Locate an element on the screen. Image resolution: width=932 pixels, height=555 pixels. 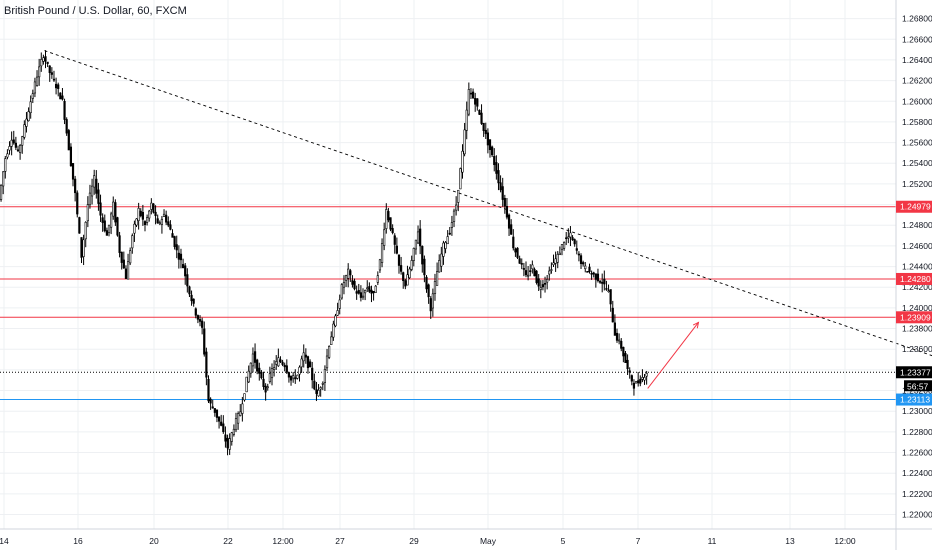
y-tick-label: 1.25400 is located at coordinates (917, 163).